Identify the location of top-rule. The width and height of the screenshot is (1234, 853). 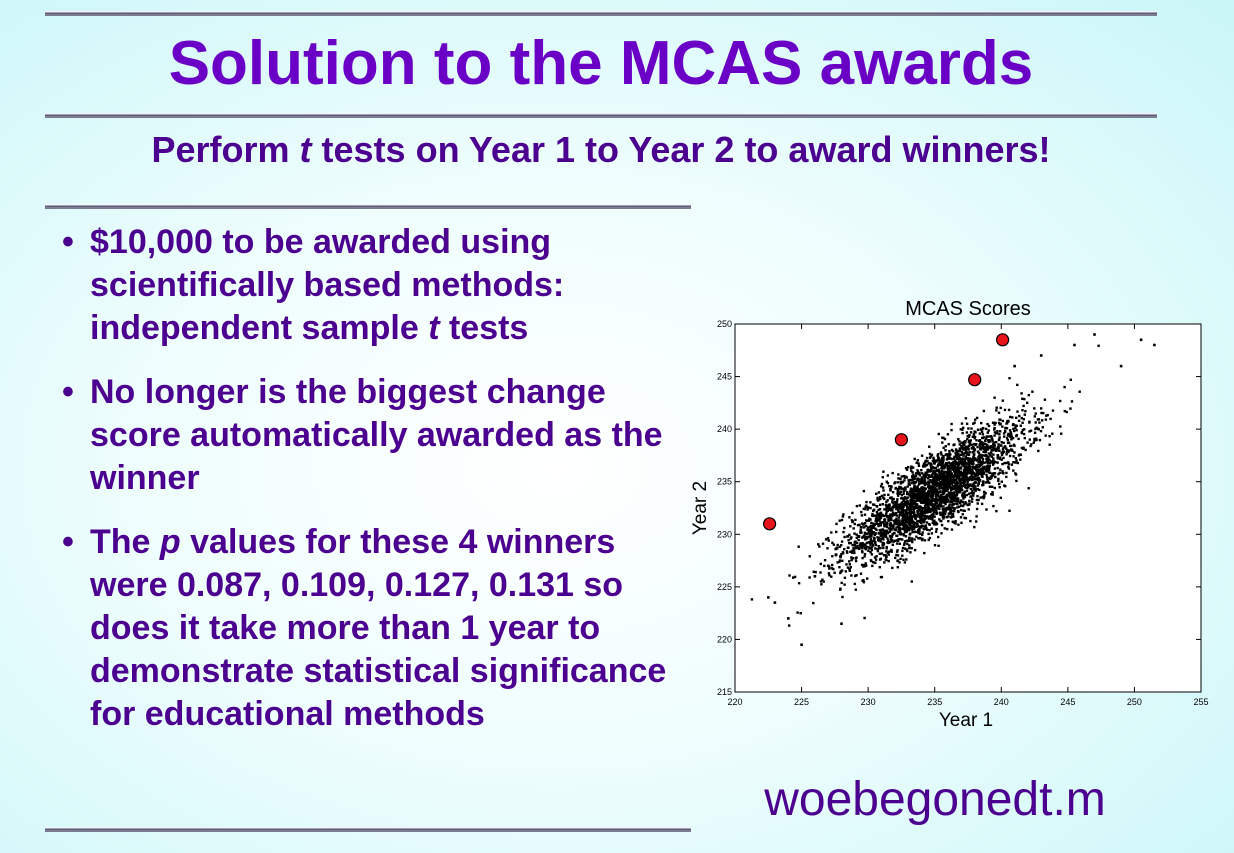
(601, 13).